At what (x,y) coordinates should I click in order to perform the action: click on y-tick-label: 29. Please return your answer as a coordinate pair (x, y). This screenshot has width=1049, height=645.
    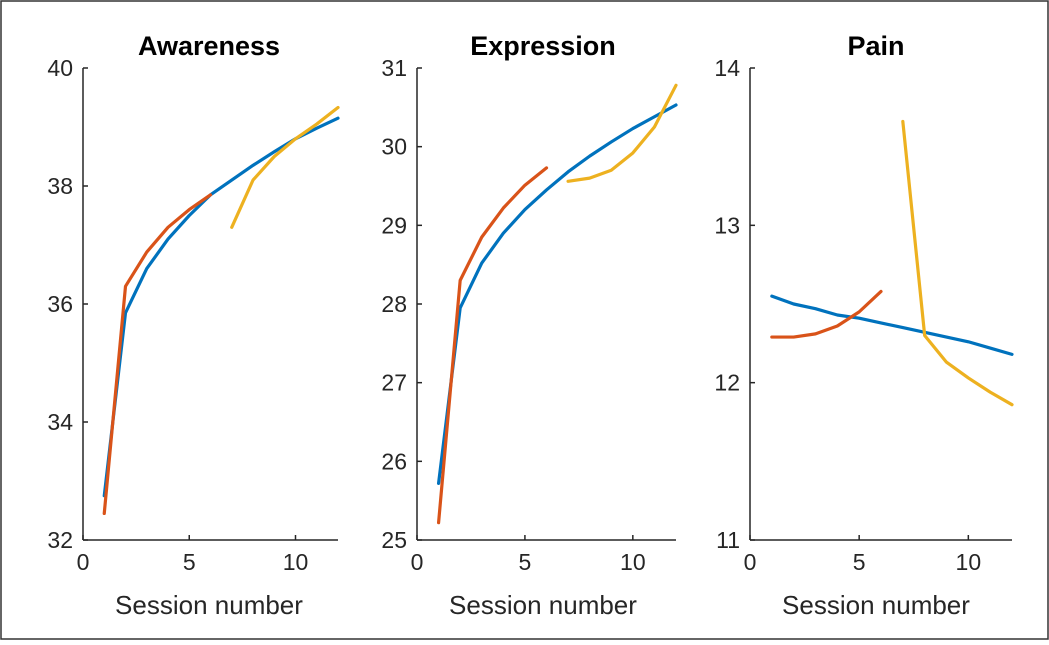
    Looking at the image, I should click on (394, 225).